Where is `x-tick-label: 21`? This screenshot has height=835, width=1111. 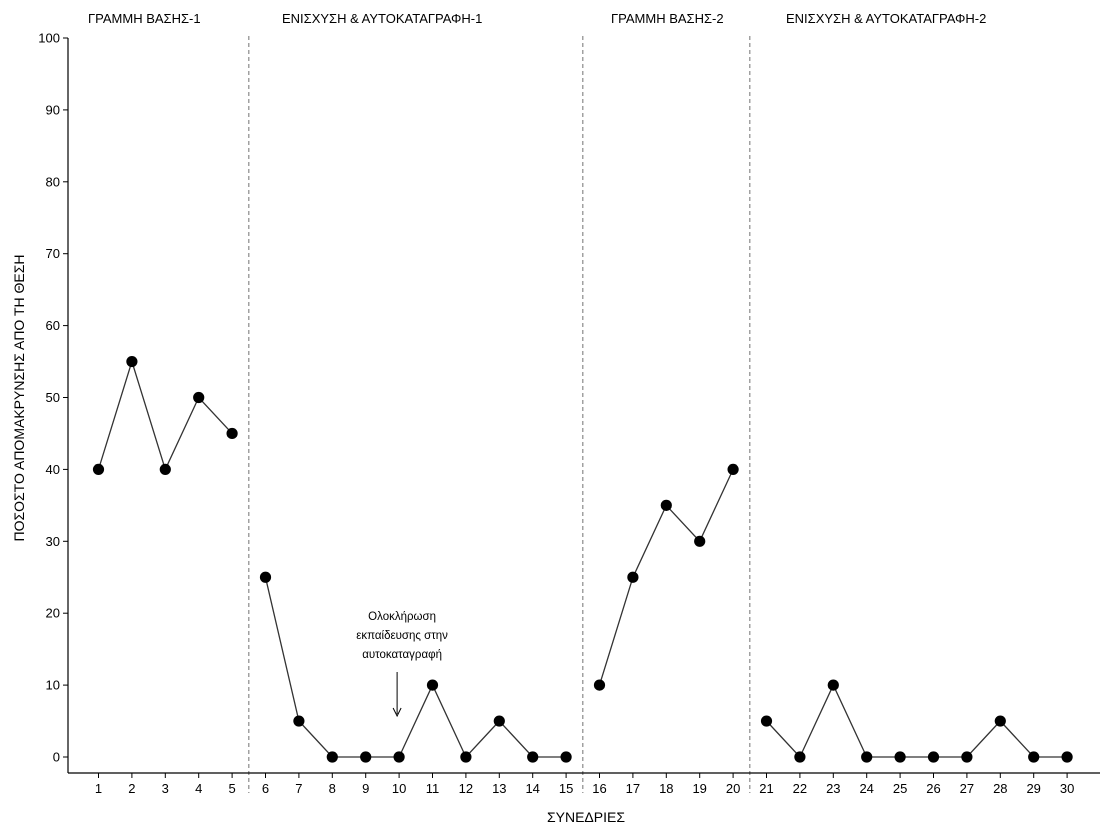
x-tick-label: 21 is located at coordinates (766, 788).